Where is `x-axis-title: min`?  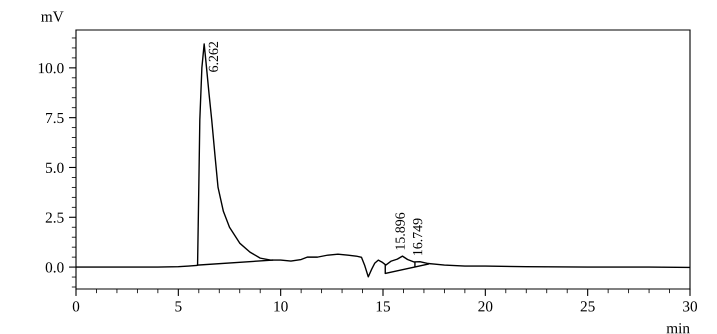
x-axis-title: min is located at coordinates (678, 328).